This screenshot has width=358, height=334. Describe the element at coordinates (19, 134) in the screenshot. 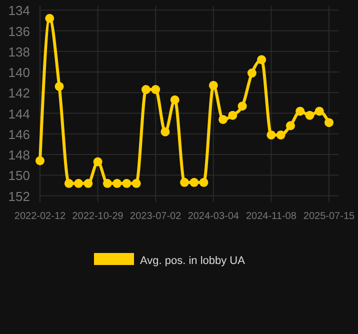

I see `y-tick-label: 146` at that location.